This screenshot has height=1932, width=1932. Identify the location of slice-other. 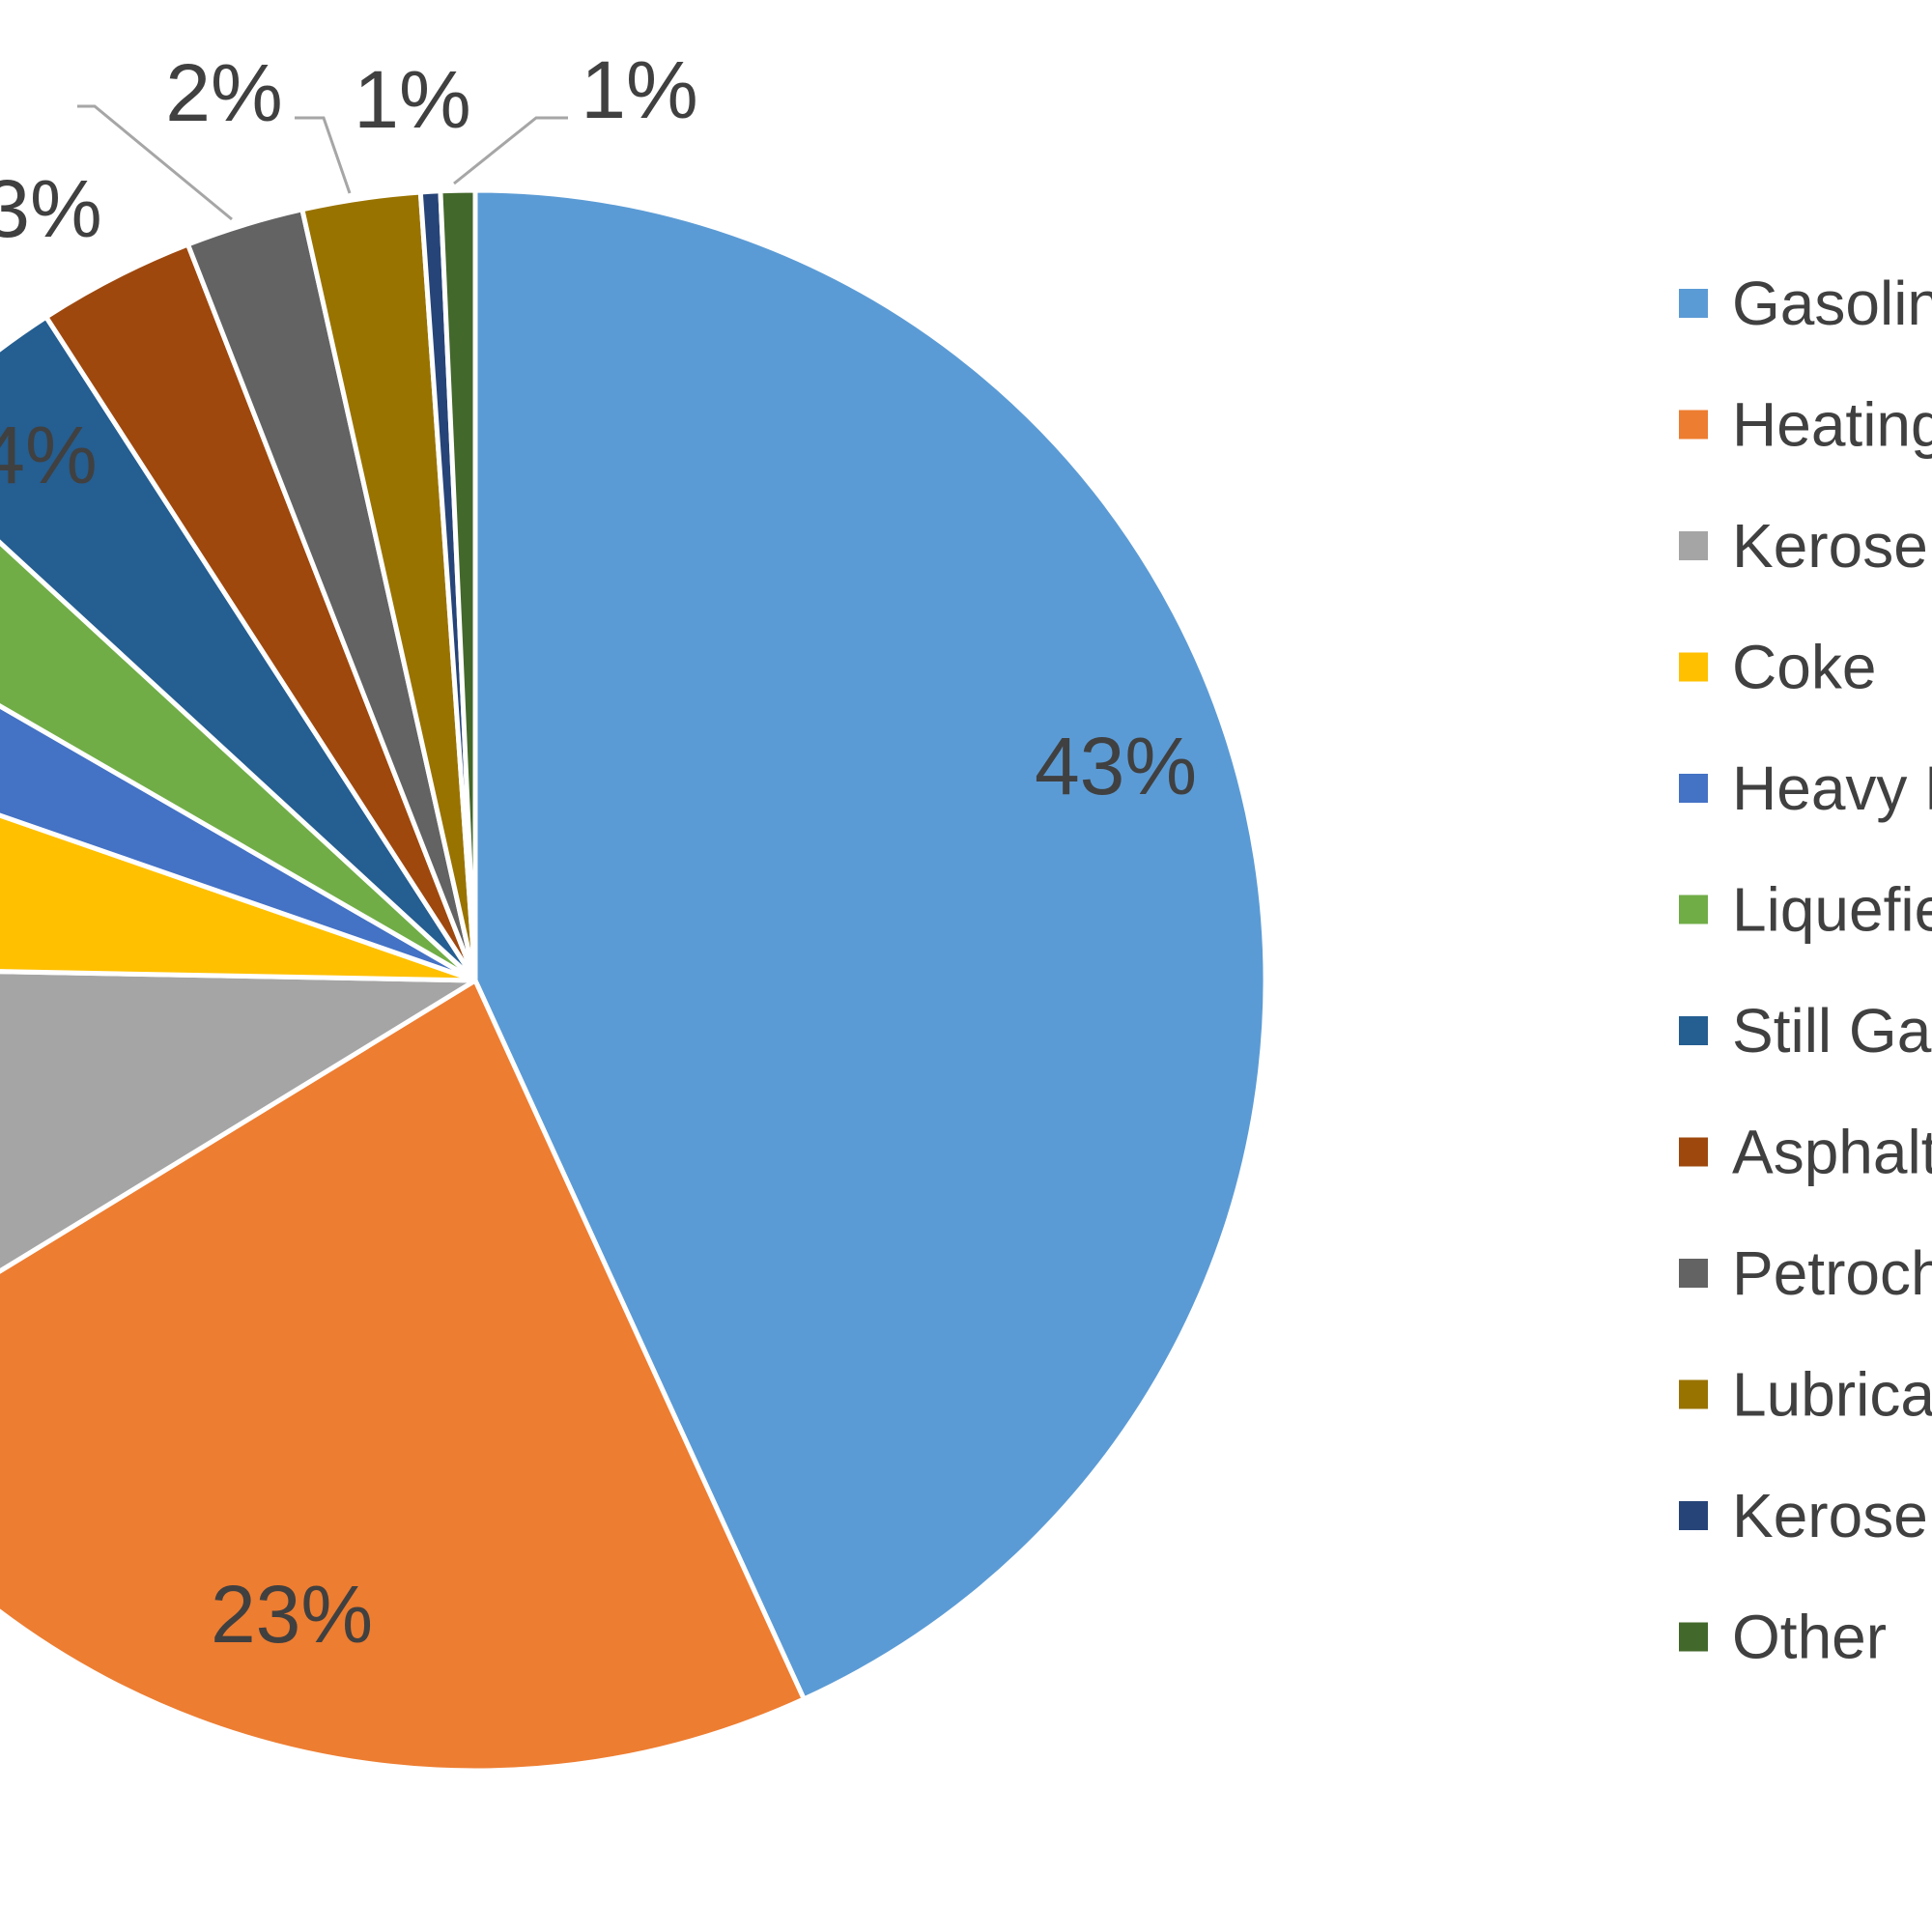
(458, 585).